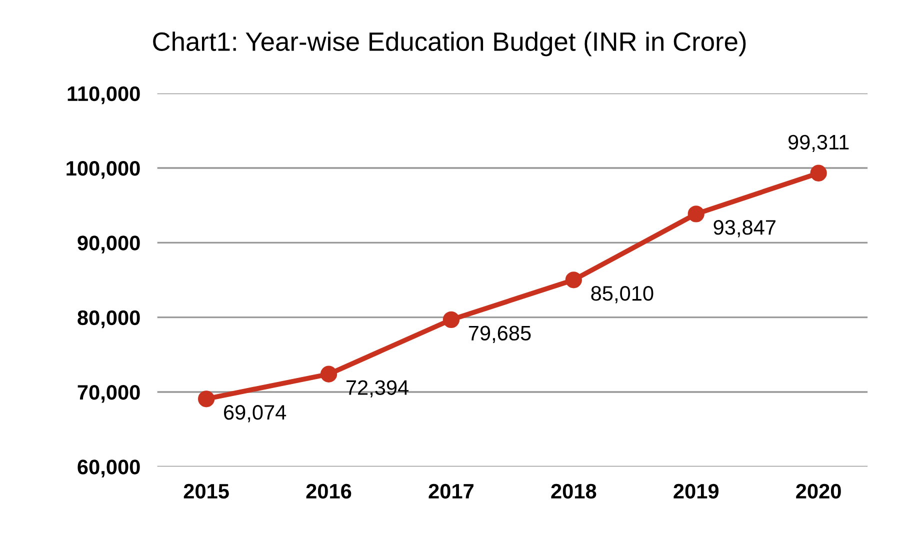 This screenshot has width=899, height=549. What do you see at coordinates (696, 491) in the screenshot?
I see `x-tick-label: 2019` at bounding box center [696, 491].